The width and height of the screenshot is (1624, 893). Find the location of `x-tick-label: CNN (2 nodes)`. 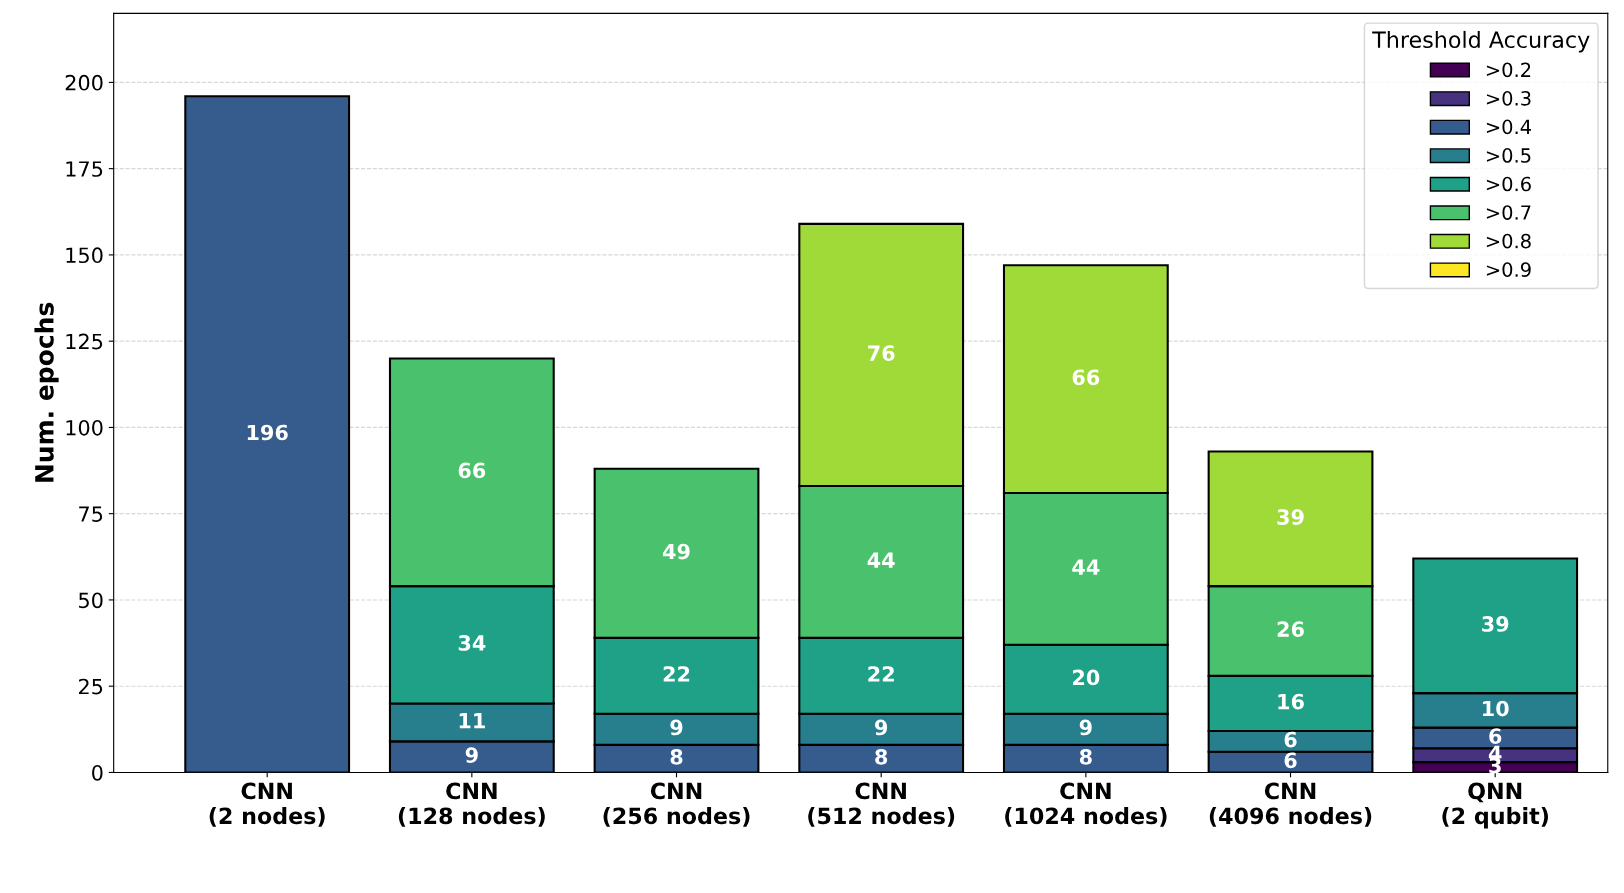

x-tick-label: CNN (2 nodes) is located at coordinates (267, 804).